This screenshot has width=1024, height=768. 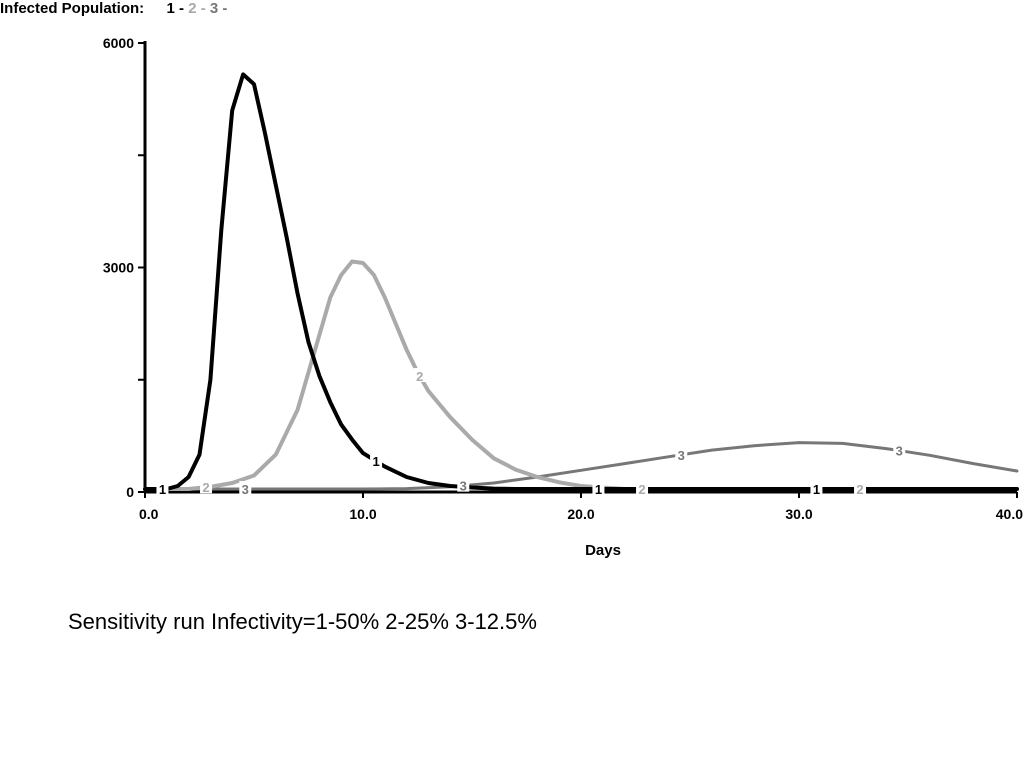 I want to click on series-3-marker-3: 3, so click(x=899, y=451).